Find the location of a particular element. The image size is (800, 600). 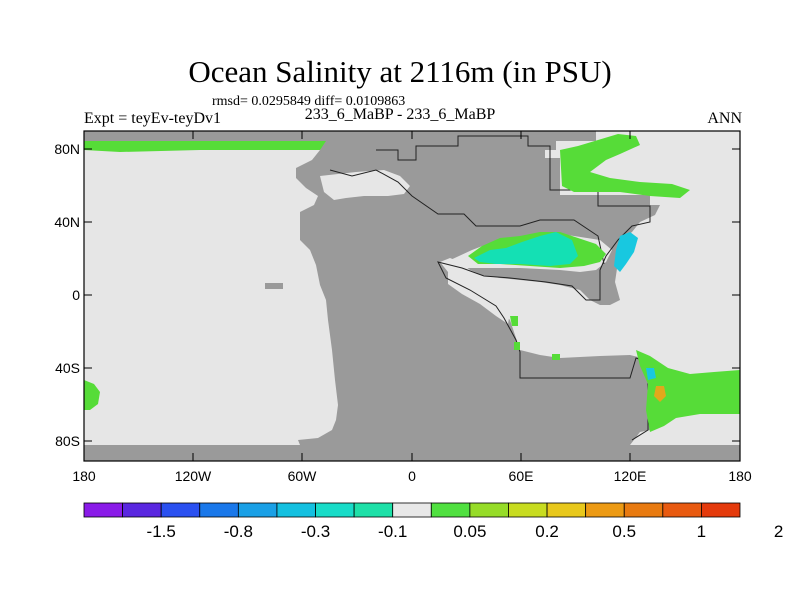

colorbar-label: 1 is located at coordinates (701, 531).